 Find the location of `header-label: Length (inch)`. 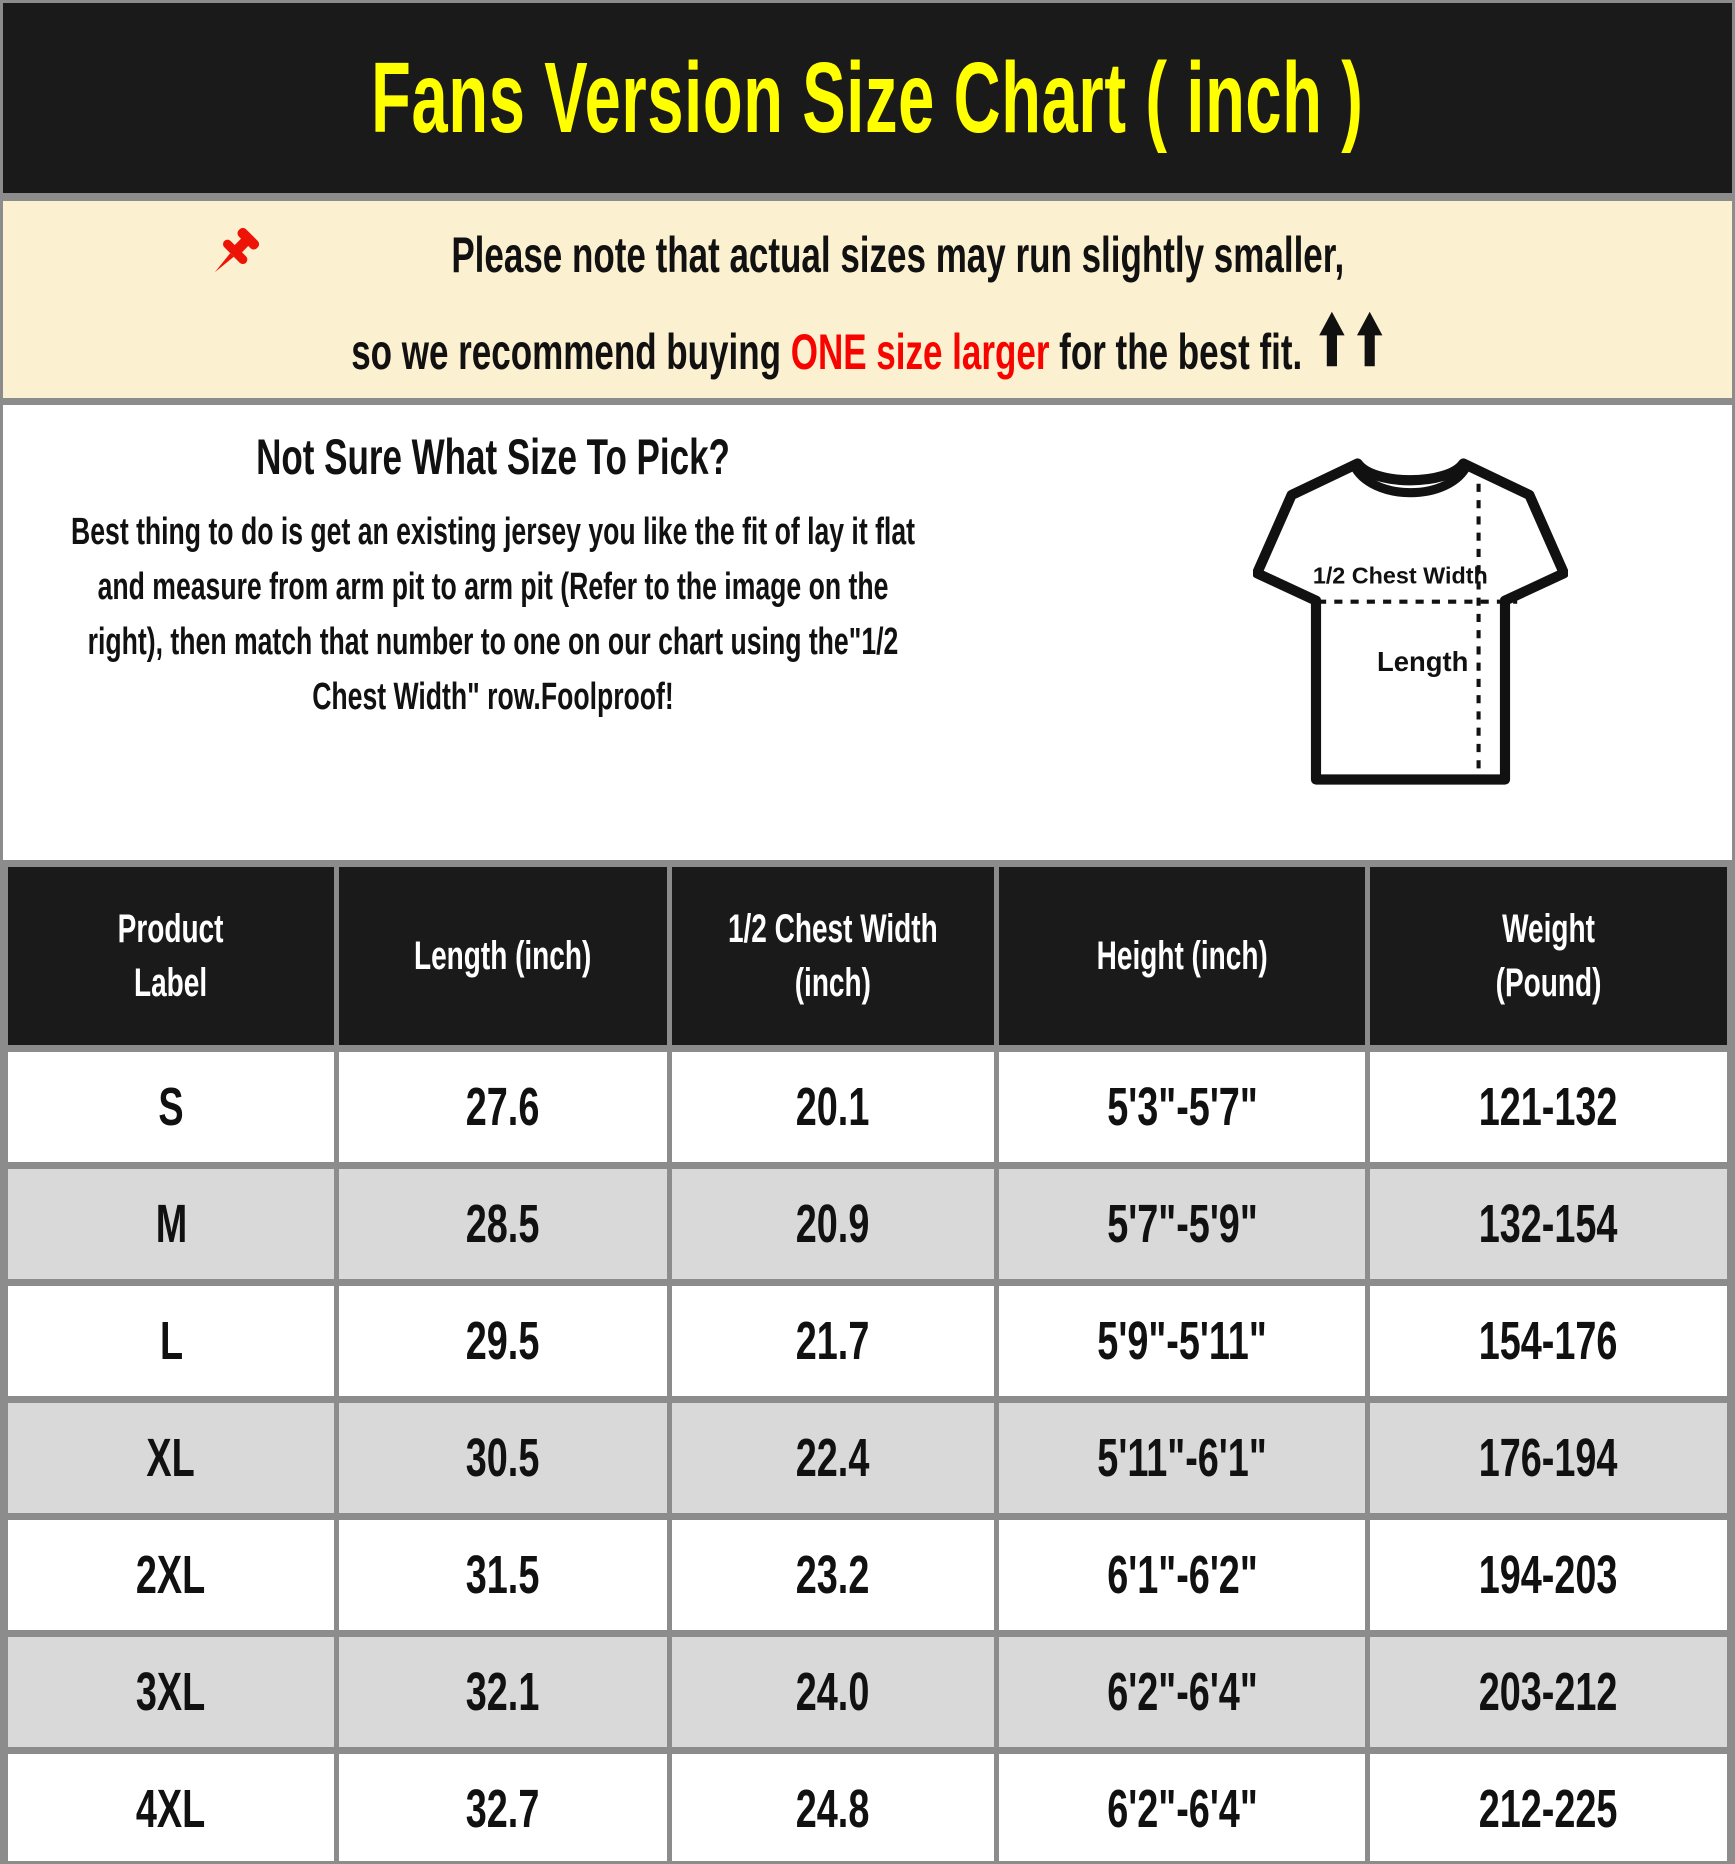

header-label: Length (inch) is located at coordinates (503, 956).